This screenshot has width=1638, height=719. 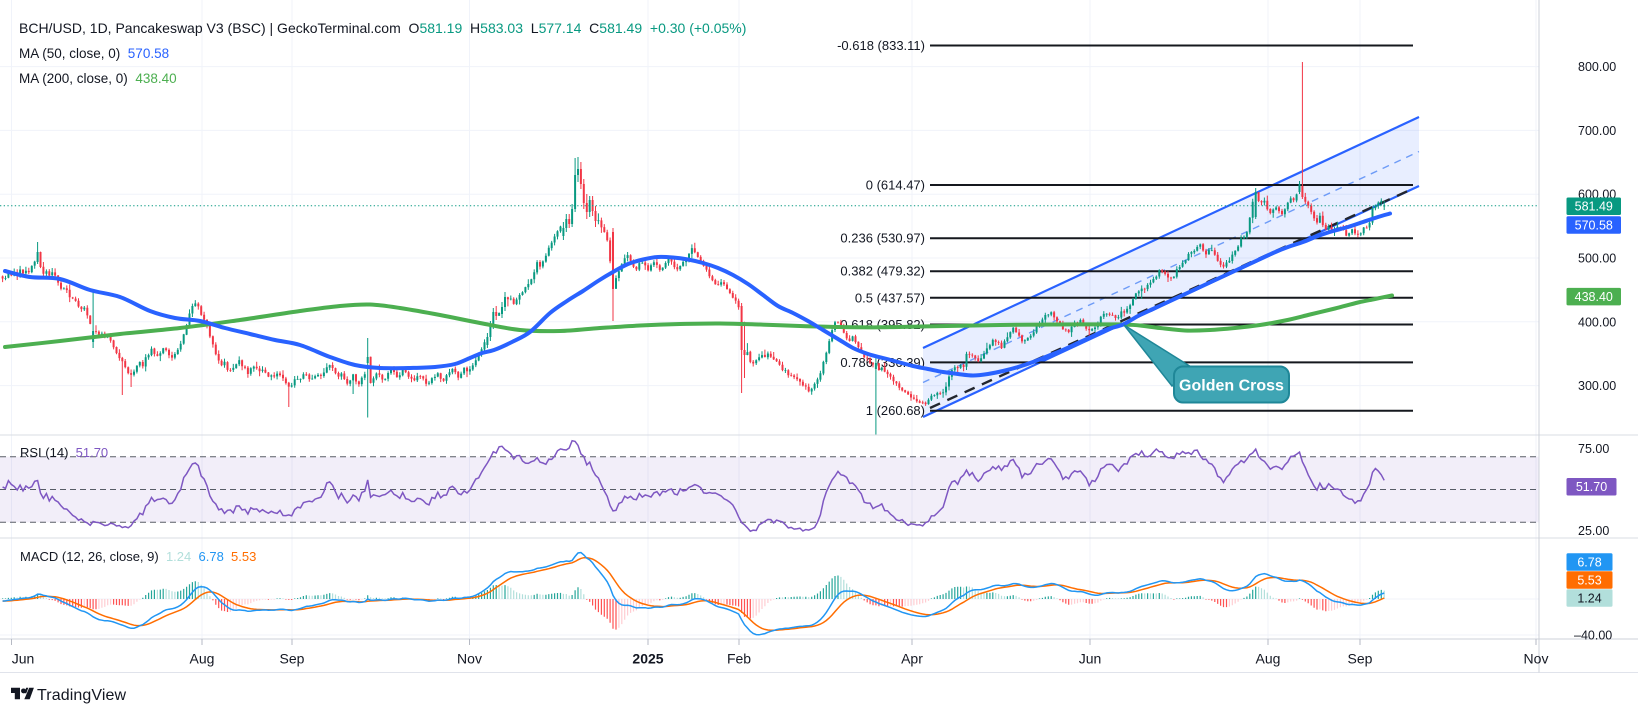 What do you see at coordinates (64, 452) in the screenshot?
I see `svg-text: RSI (14) 51.70` at bounding box center [64, 452].